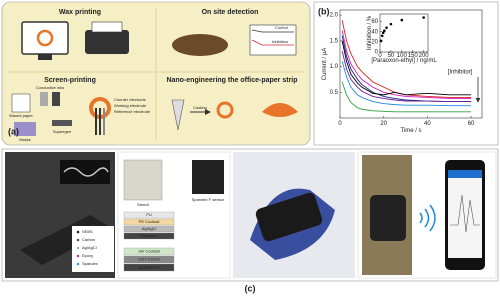 The width and height of the screenshot is (500, 296). Describe the element at coordinates (107, 42) in the screenshot. I see `printer` at that location.